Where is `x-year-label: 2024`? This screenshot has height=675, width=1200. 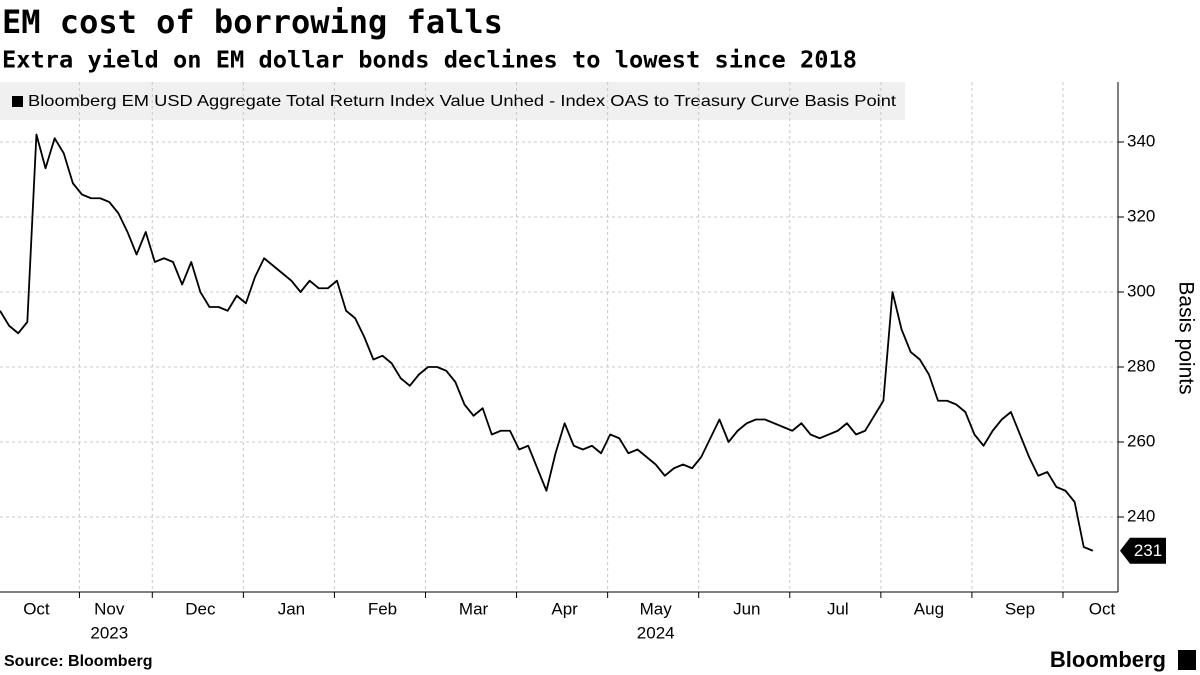
x-year-label: 2024 is located at coordinates (656, 632).